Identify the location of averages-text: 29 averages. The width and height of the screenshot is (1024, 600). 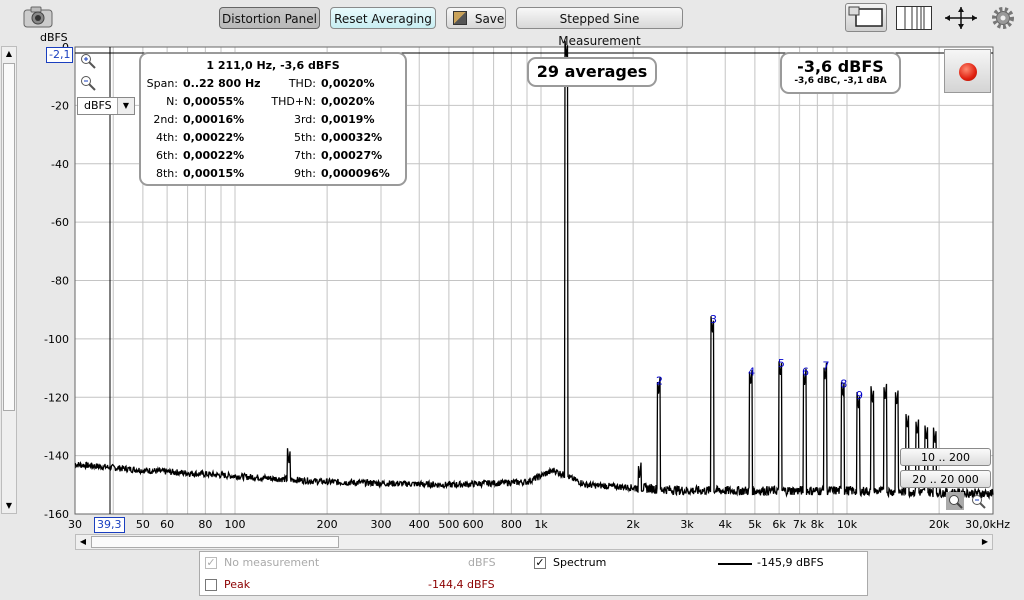
(592, 71).